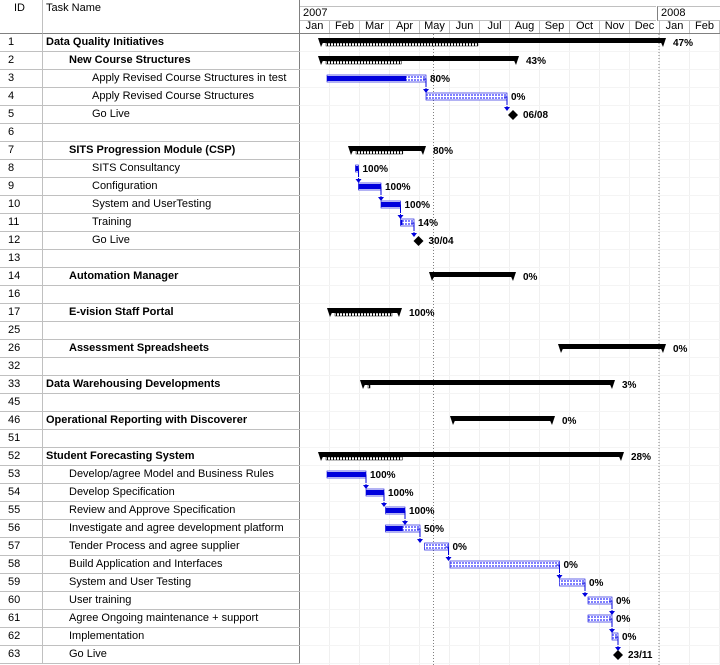  What do you see at coordinates (150, 583) in the screenshot?
I see `table-row: 59 System and User Testing` at bounding box center [150, 583].